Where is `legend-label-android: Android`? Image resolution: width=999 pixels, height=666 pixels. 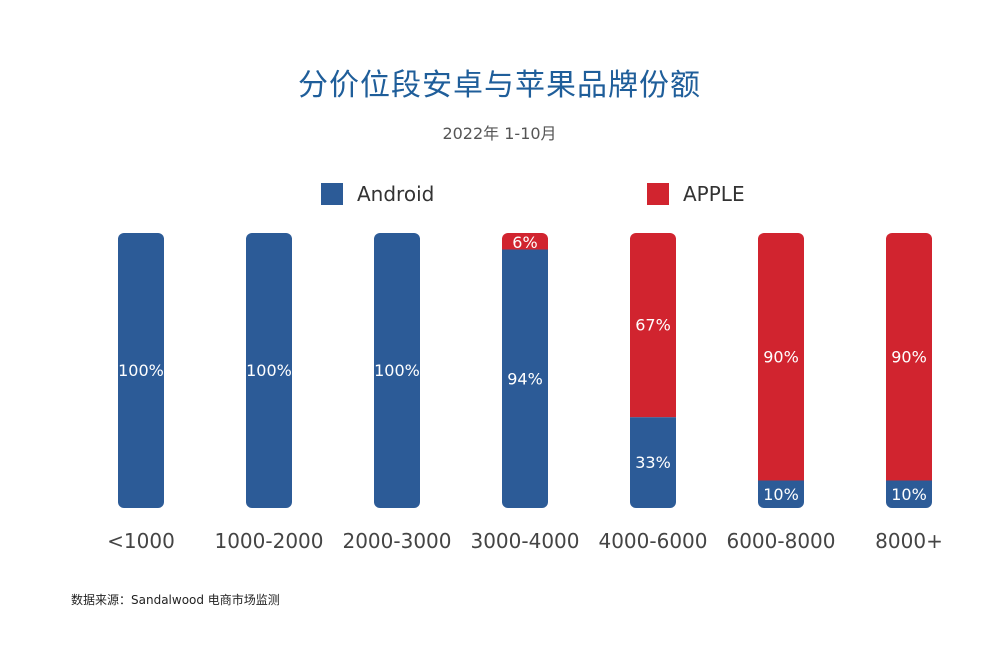
legend-label-android: Android is located at coordinates (396, 194).